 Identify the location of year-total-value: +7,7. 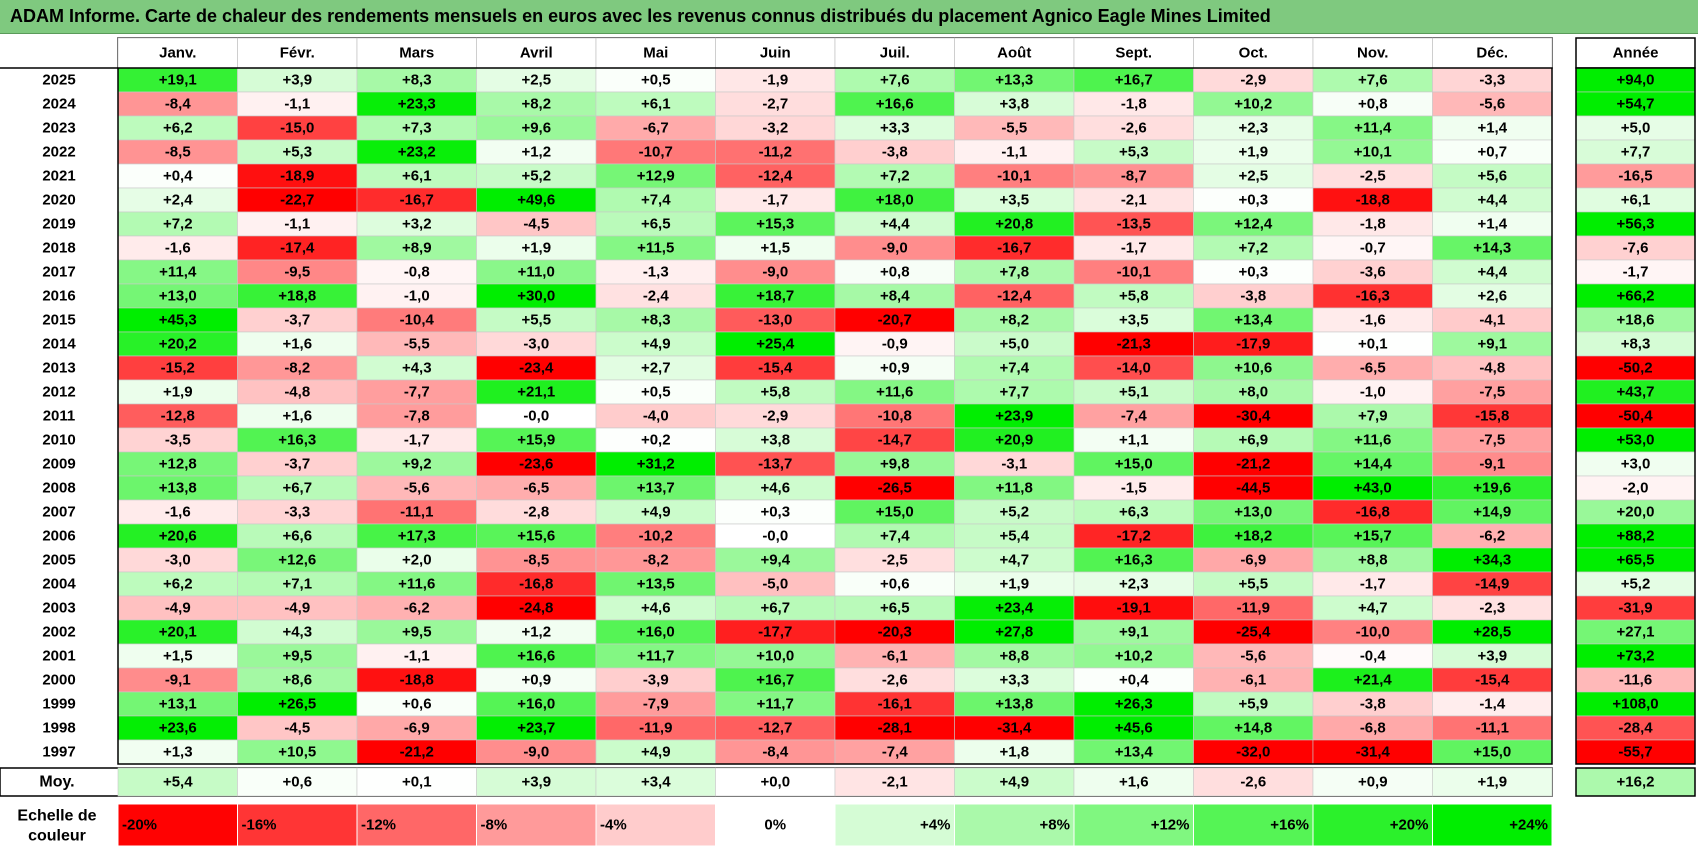
(1636, 152).